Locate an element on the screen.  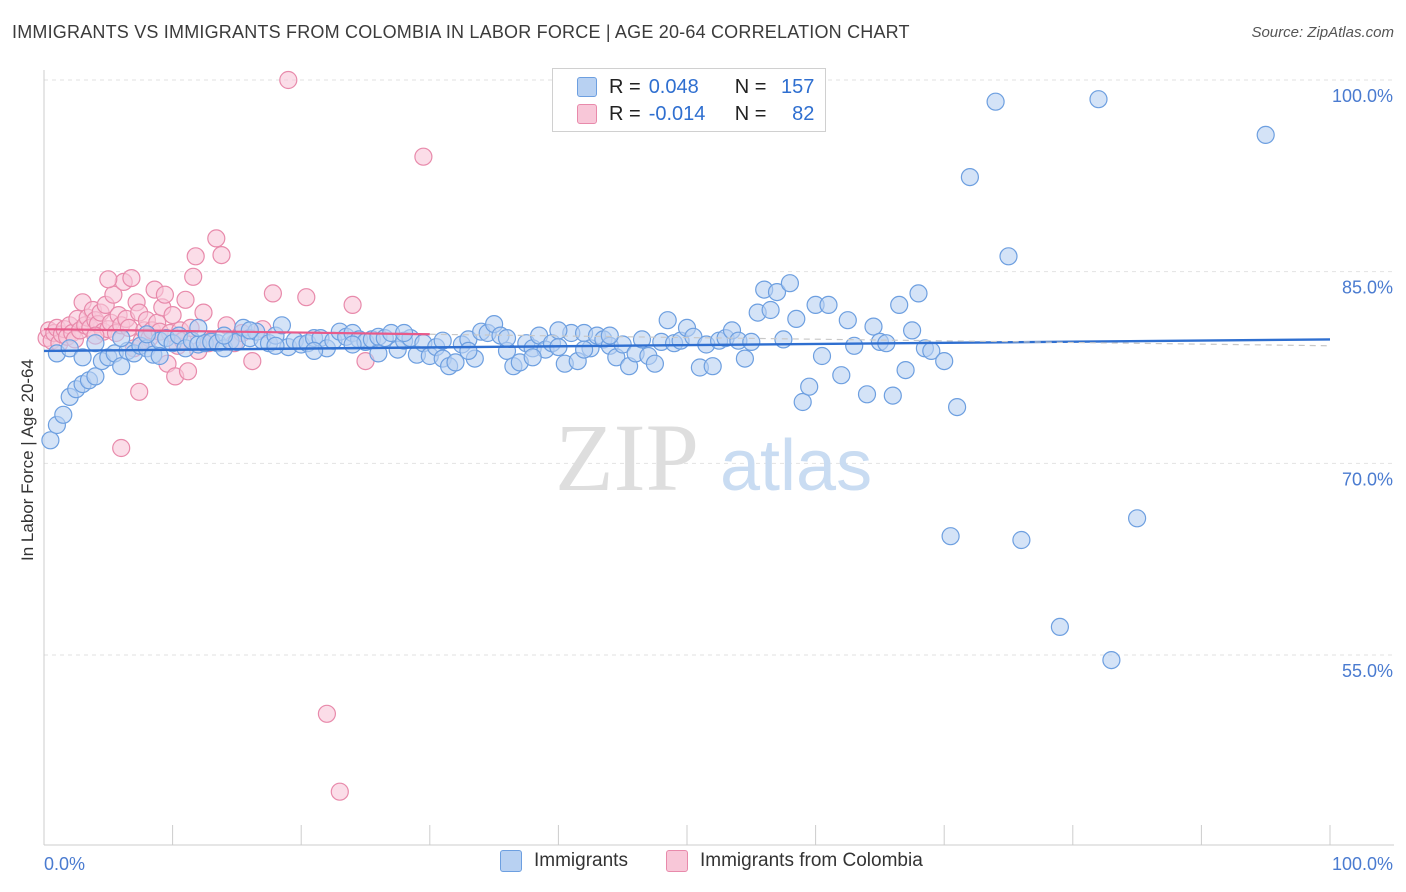
x-tick-label: 0.0% is located at coordinates (64, 864).